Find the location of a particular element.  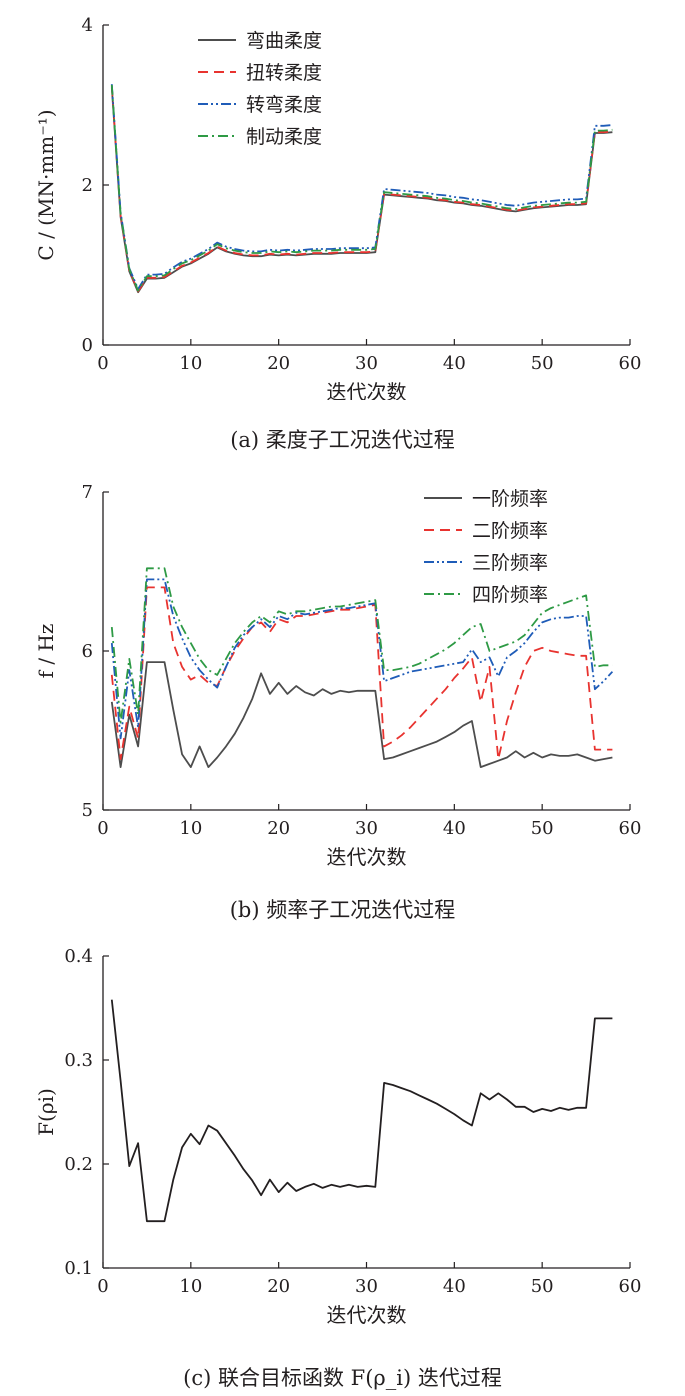

chart-a-series-3-line is located at coordinates (361, 187).